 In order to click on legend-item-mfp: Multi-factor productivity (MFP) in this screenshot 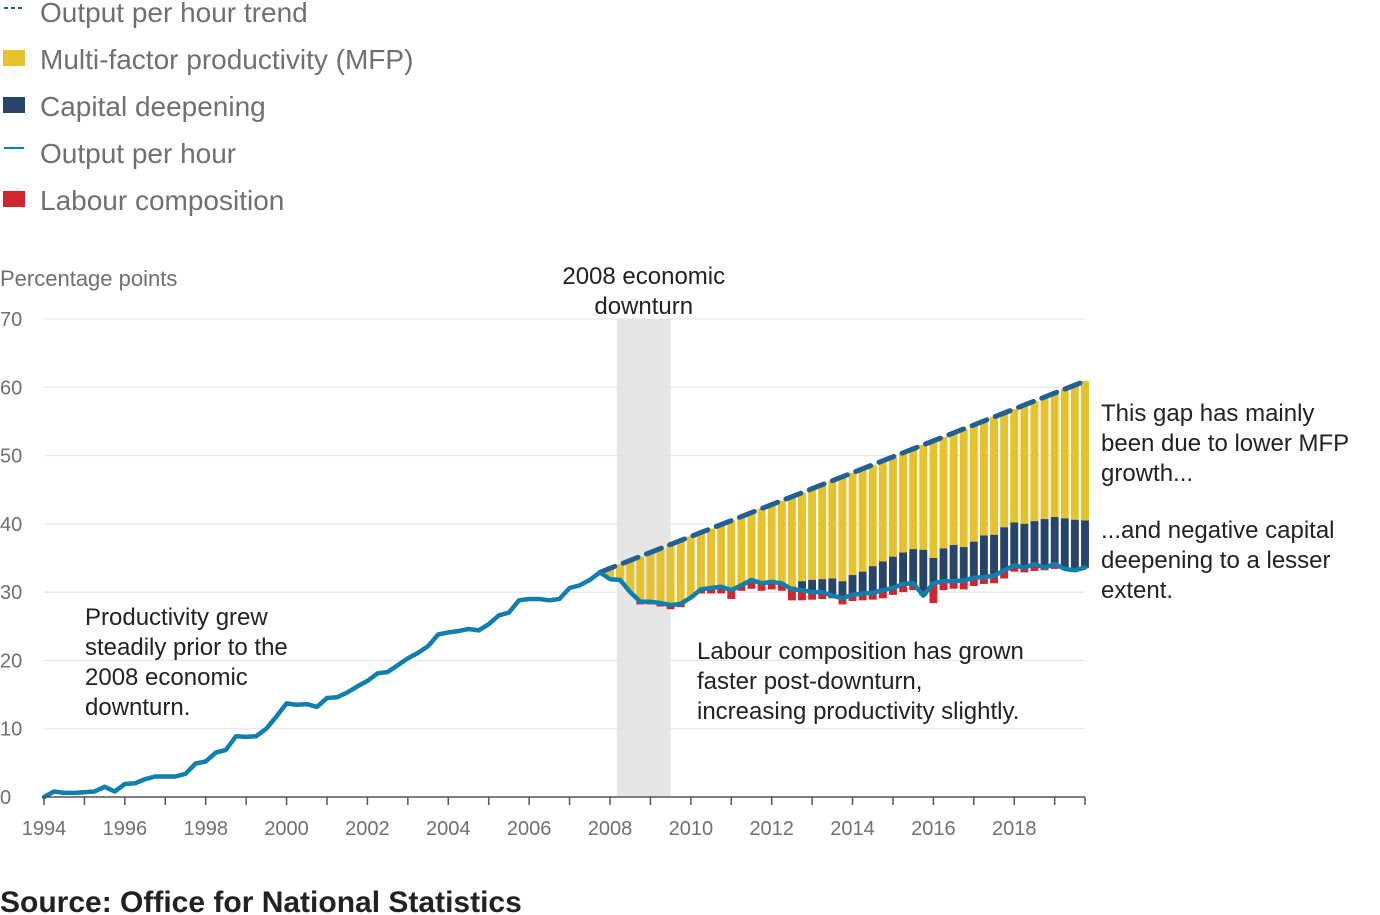, I will do `click(208, 59)`.